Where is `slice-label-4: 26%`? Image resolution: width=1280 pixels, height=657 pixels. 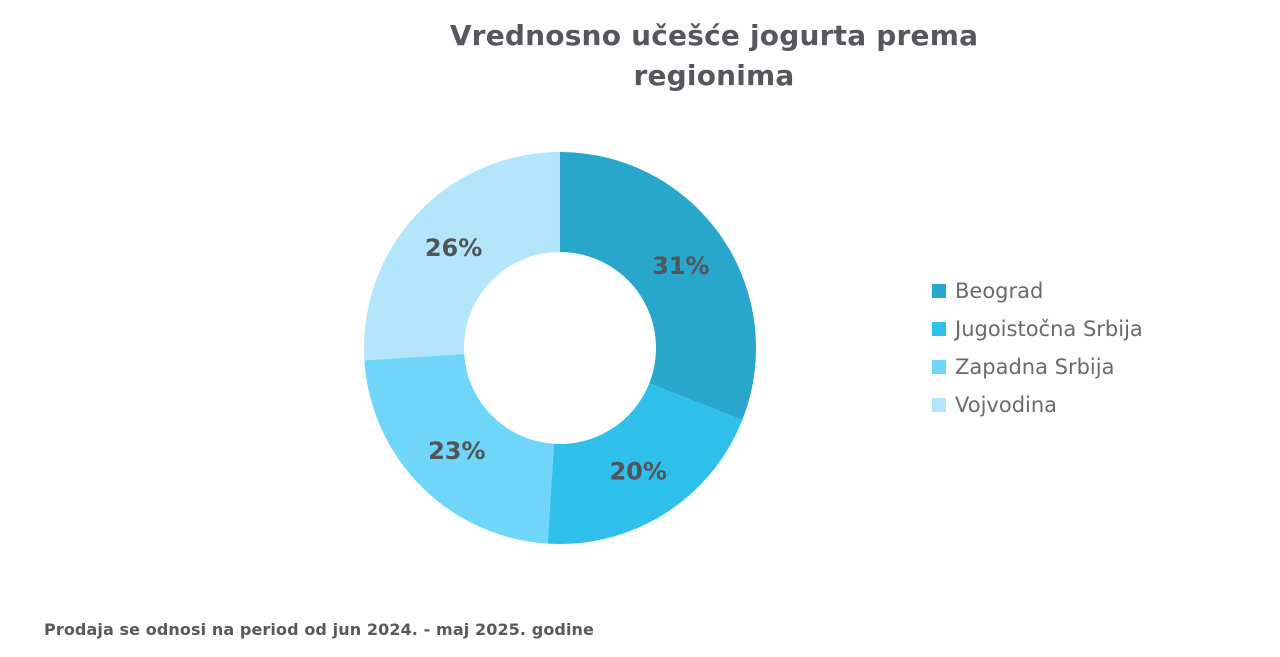 slice-label-4: 26% is located at coordinates (453, 248).